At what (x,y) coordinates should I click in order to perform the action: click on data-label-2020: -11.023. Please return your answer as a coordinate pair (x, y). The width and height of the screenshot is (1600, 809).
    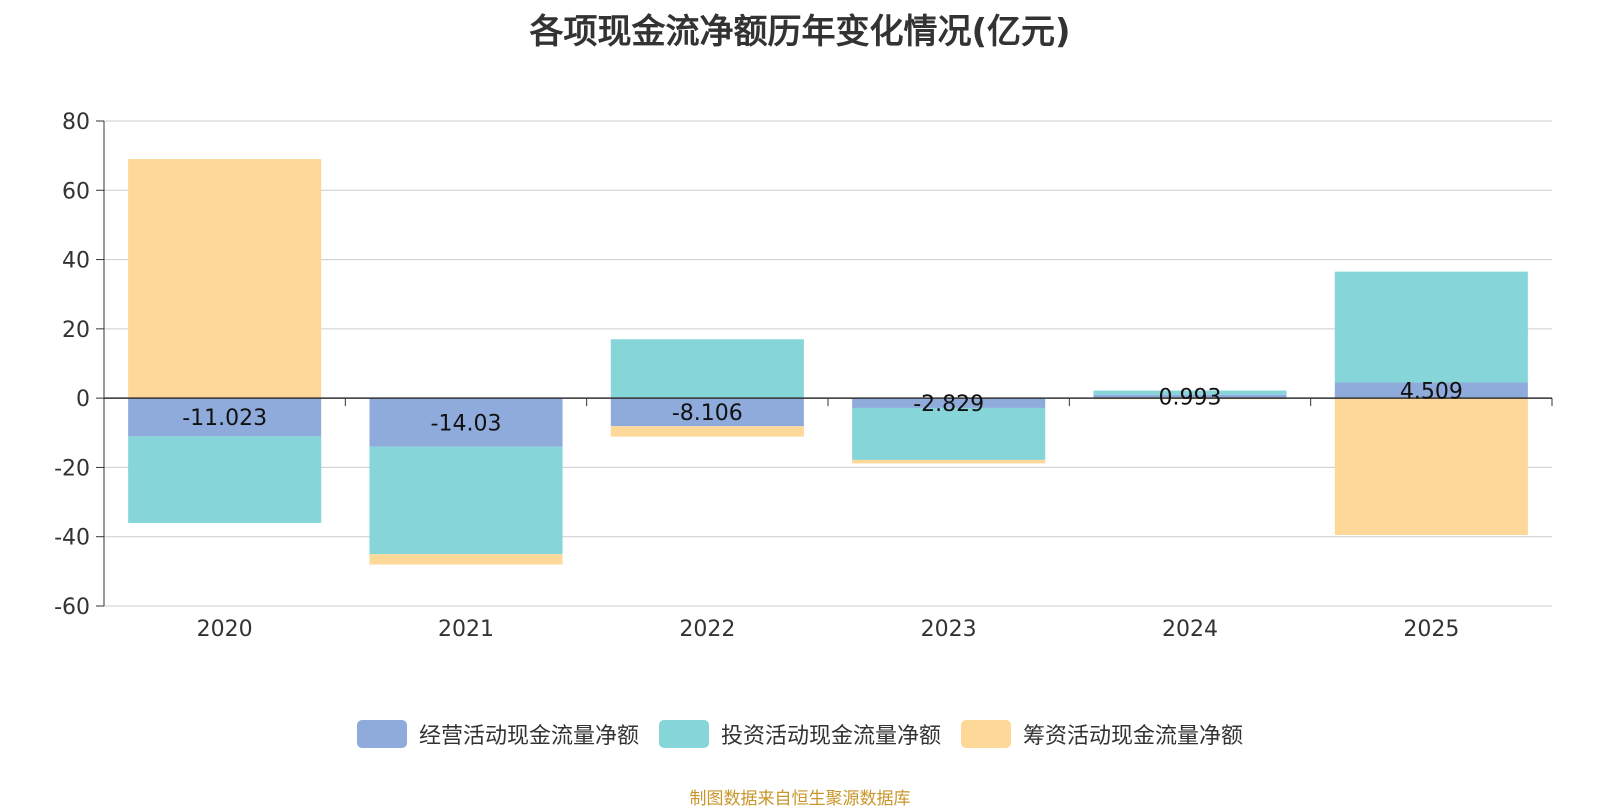
    Looking at the image, I should click on (224, 418).